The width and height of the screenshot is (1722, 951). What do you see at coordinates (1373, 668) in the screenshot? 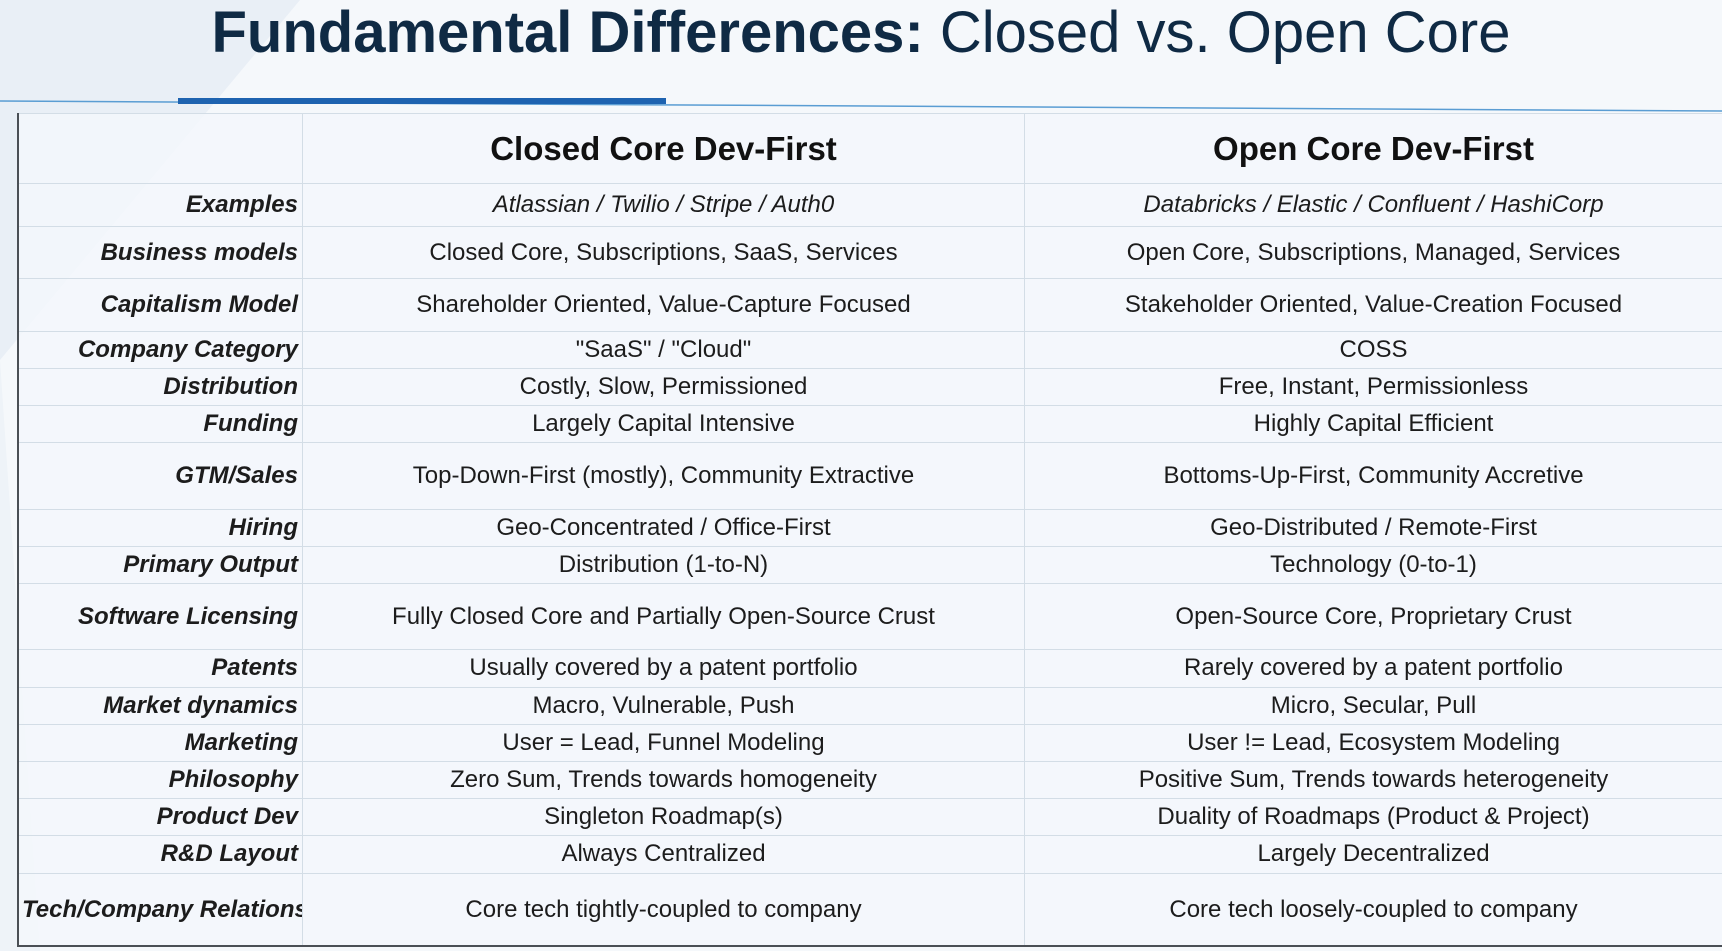
I see `open-core-cell: Rarely covered by a patent portfolio` at bounding box center [1373, 668].